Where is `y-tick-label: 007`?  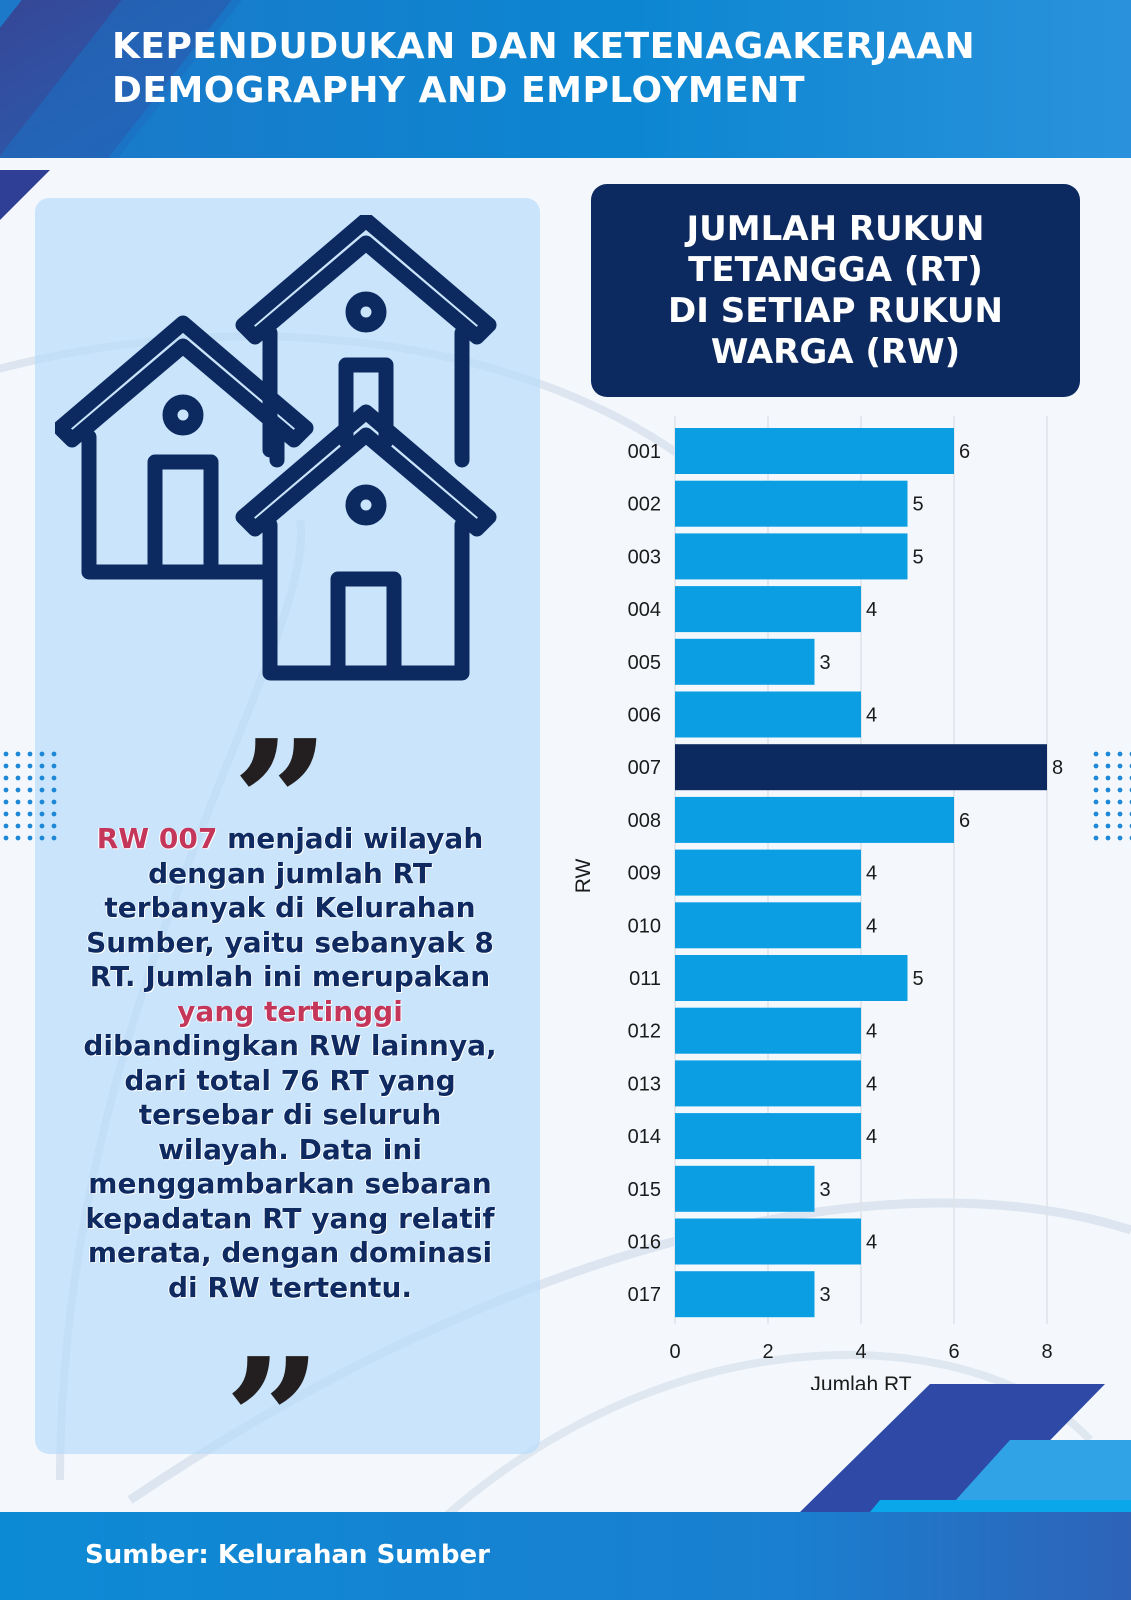
y-tick-label: 007 is located at coordinates (644, 768).